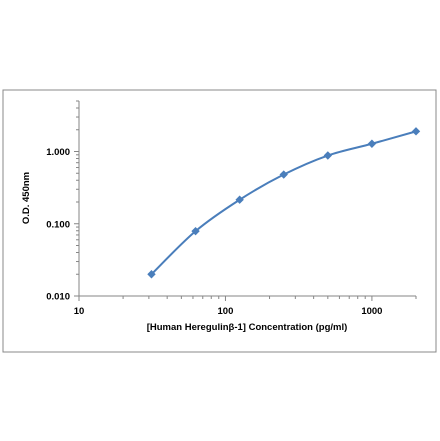  I want to click on x-tick-label: 10, so click(79, 311).